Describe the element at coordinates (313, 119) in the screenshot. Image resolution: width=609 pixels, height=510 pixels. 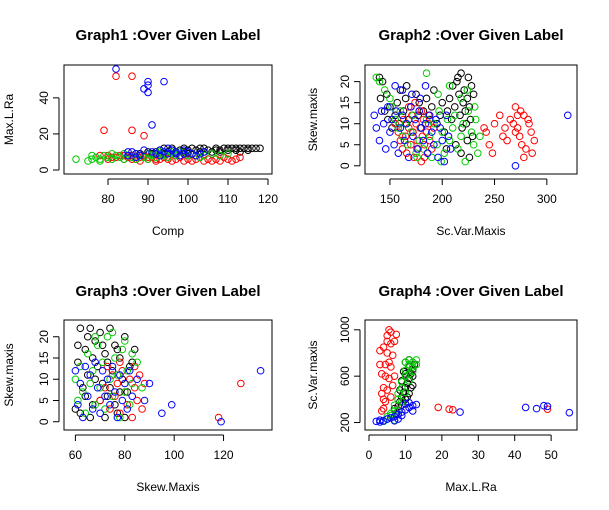
I see `y-axis-label: Skew.maxis` at that location.